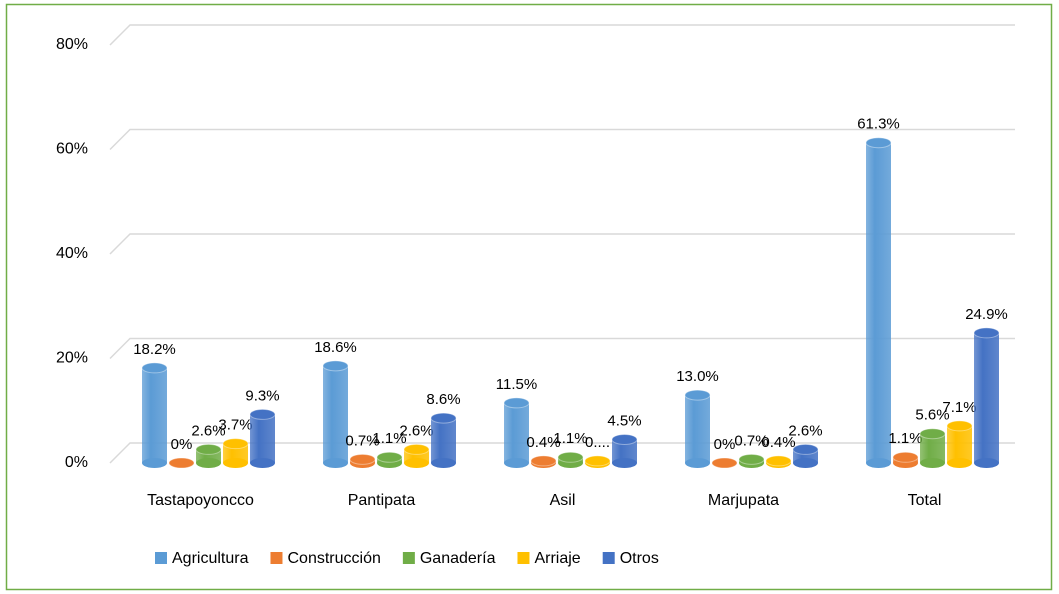 This screenshot has height=594, width=1059. What do you see at coordinates (72, 149) in the screenshot?
I see `y-tick-label: 60%` at bounding box center [72, 149].